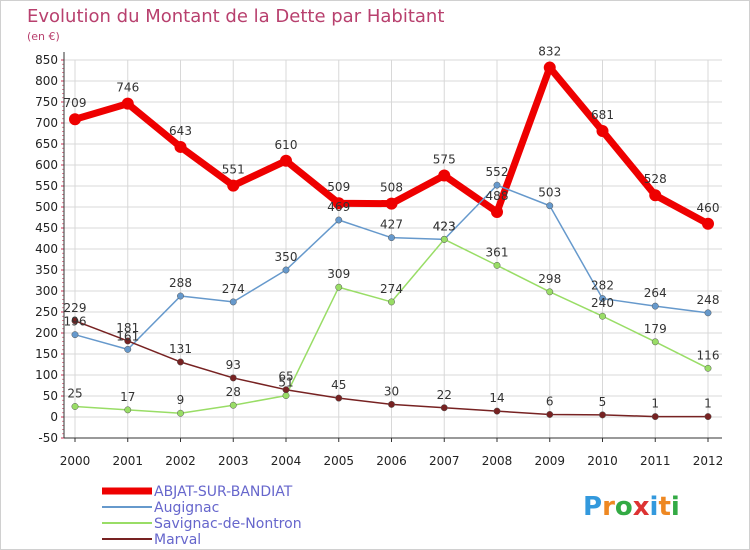 The width and height of the screenshot is (750, 550). Describe the element at coordinates (75, 322) in the screenshot. I see `data-label: 196` at that location.